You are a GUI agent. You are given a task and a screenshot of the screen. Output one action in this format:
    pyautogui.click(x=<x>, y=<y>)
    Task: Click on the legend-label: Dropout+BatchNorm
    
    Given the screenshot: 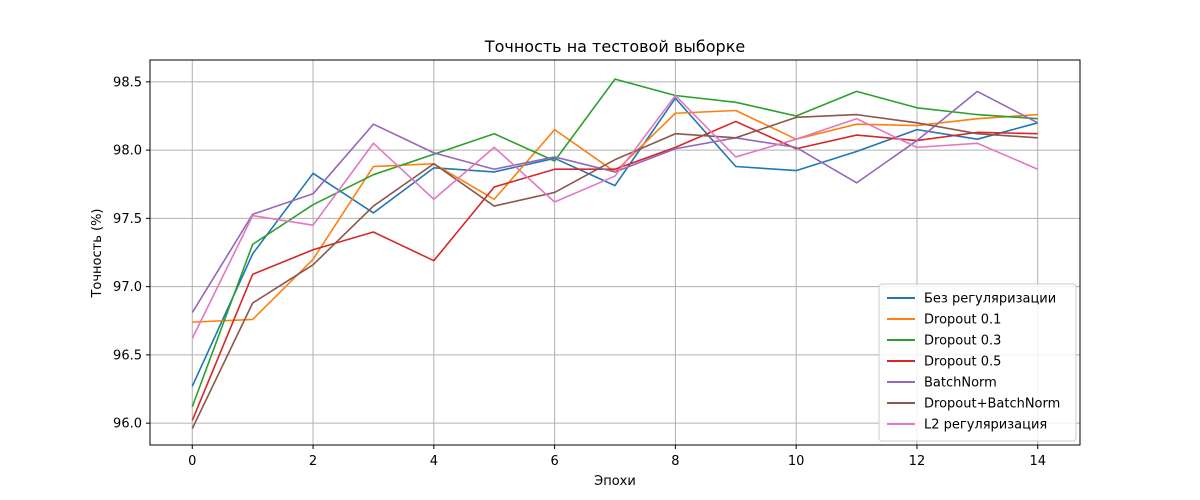 What is the action you would take?
    pyautogui.click(x=992, y=404)
    